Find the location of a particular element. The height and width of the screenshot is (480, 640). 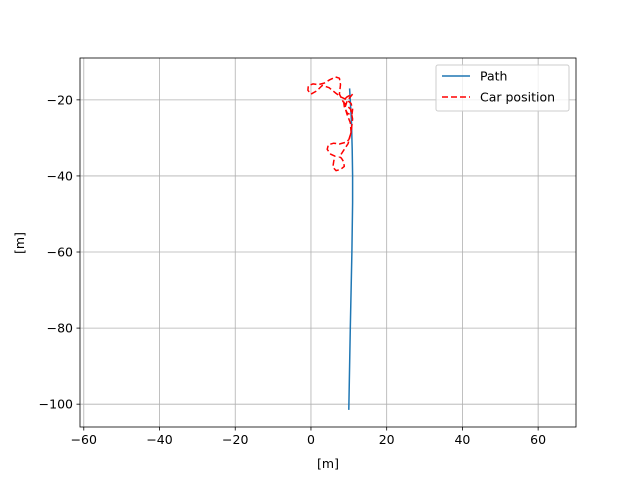

series-line-path is located at coordinates (351, 249).